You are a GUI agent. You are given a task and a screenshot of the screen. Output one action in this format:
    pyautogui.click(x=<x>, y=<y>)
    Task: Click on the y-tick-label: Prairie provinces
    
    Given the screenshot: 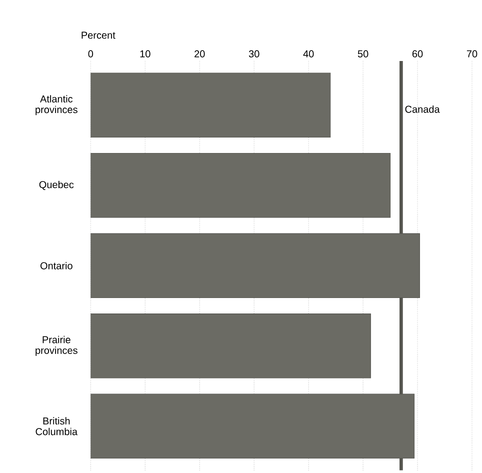 What is the action you would take?
    pyautogui.click(x=57, y=346)
    